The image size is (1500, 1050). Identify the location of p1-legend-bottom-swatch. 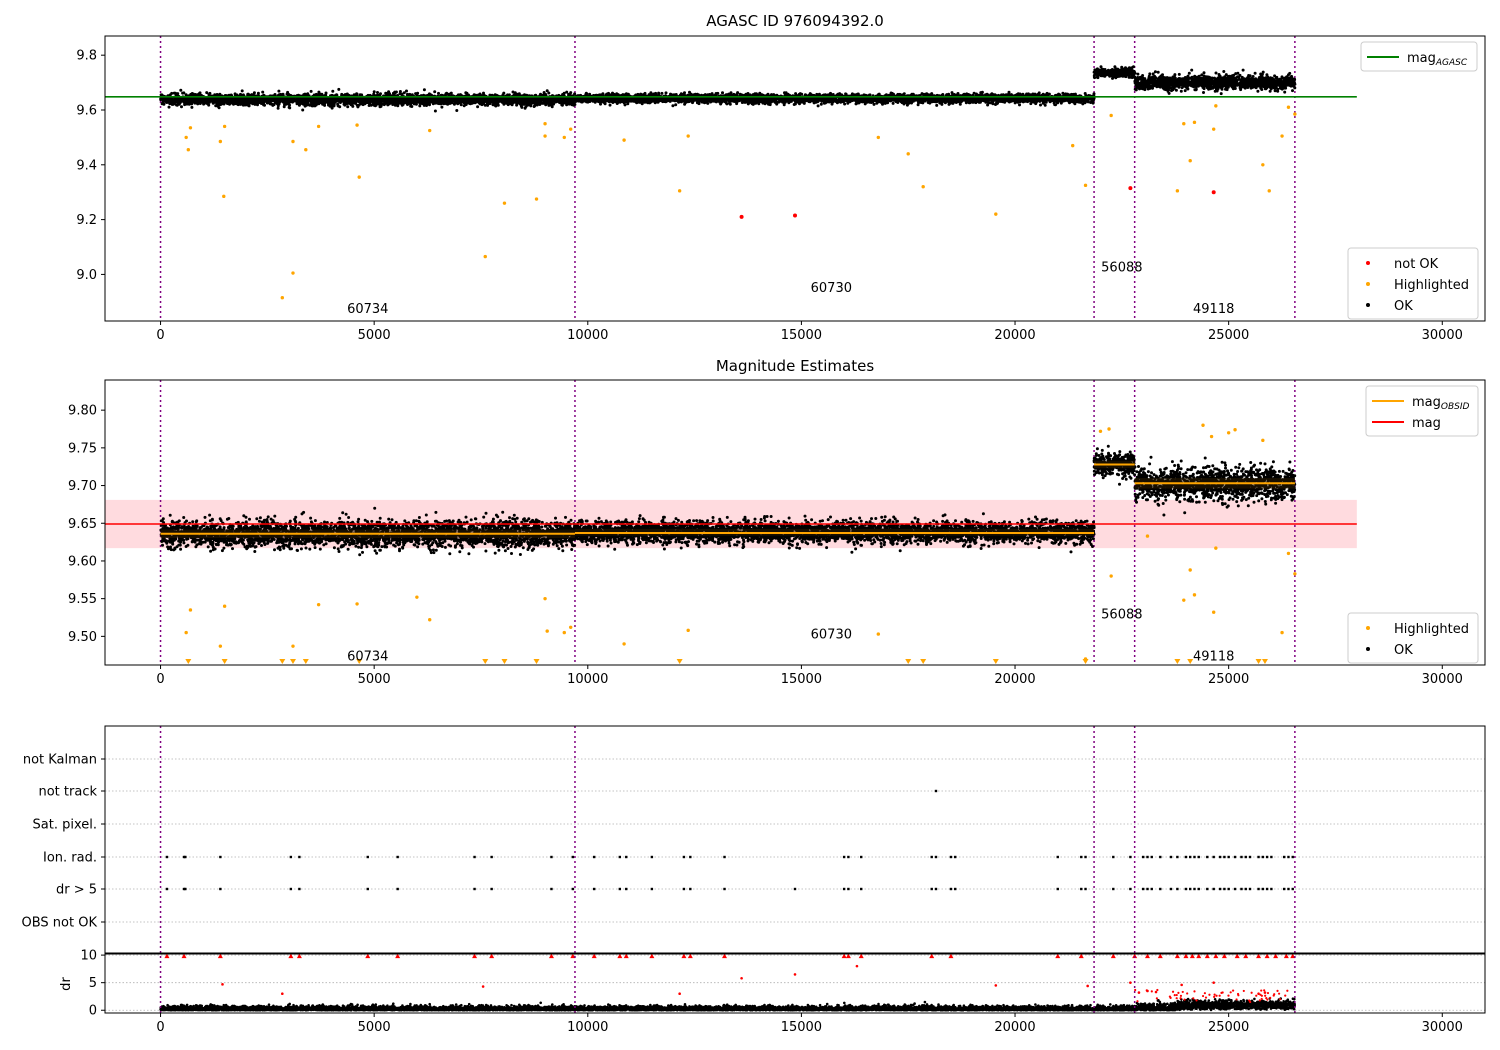
(1368, 284).